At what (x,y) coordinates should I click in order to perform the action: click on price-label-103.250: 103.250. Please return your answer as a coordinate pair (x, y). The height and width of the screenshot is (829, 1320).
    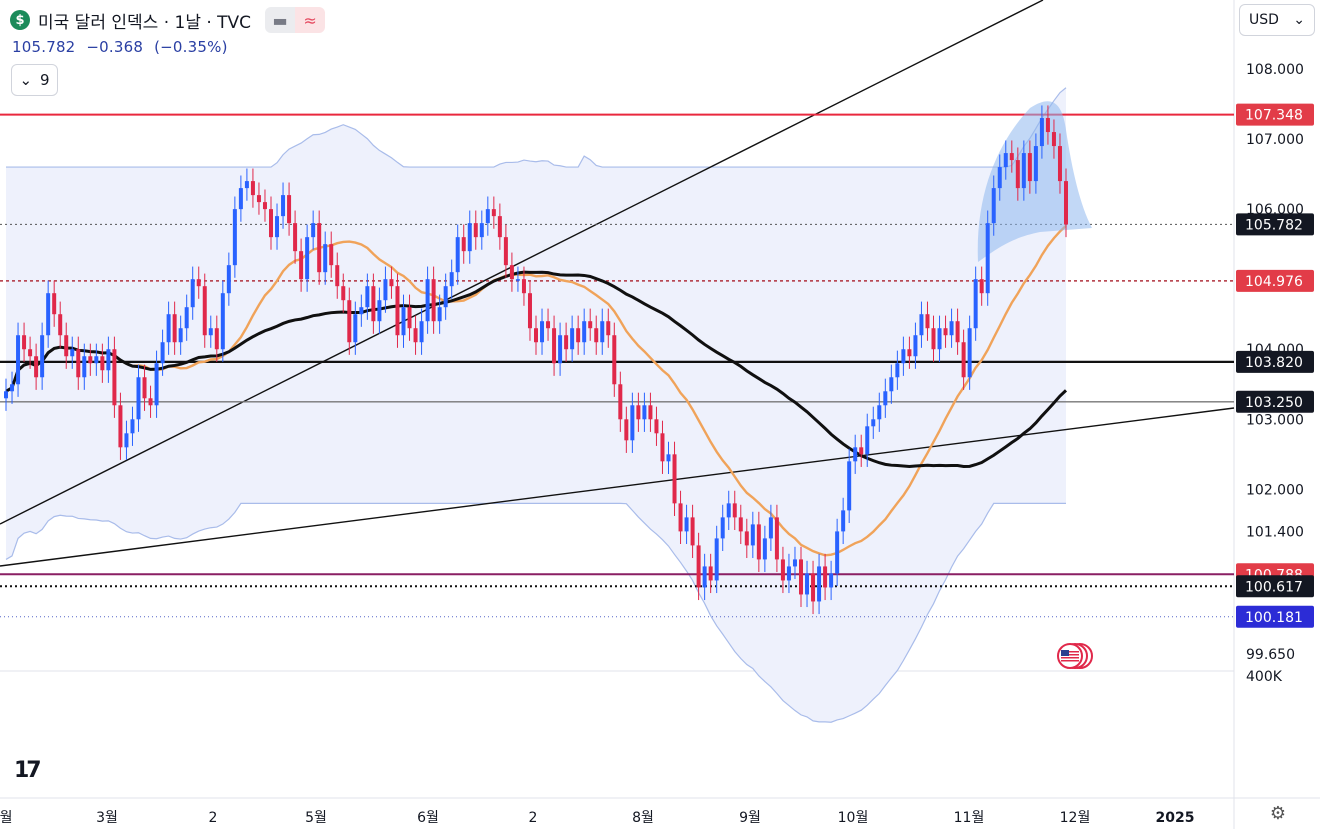
    Looking at the image, I should click on (1274, 403).